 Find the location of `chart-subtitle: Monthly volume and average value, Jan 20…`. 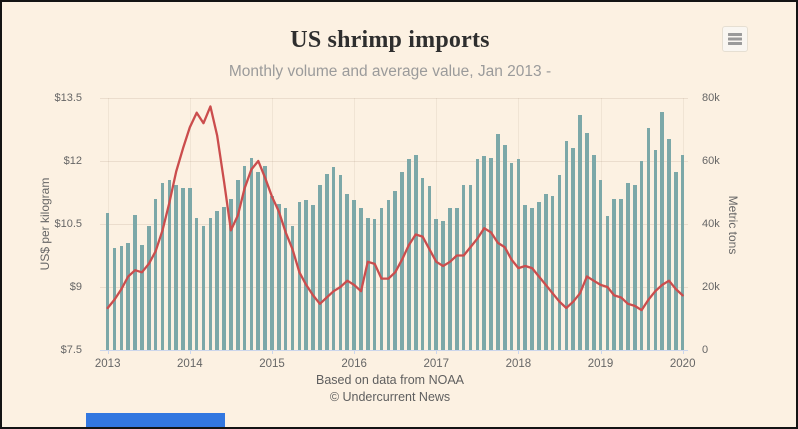

chart-subtitle: Monthly volume and average value, Jan 20… is located at coordinates (390, 71).